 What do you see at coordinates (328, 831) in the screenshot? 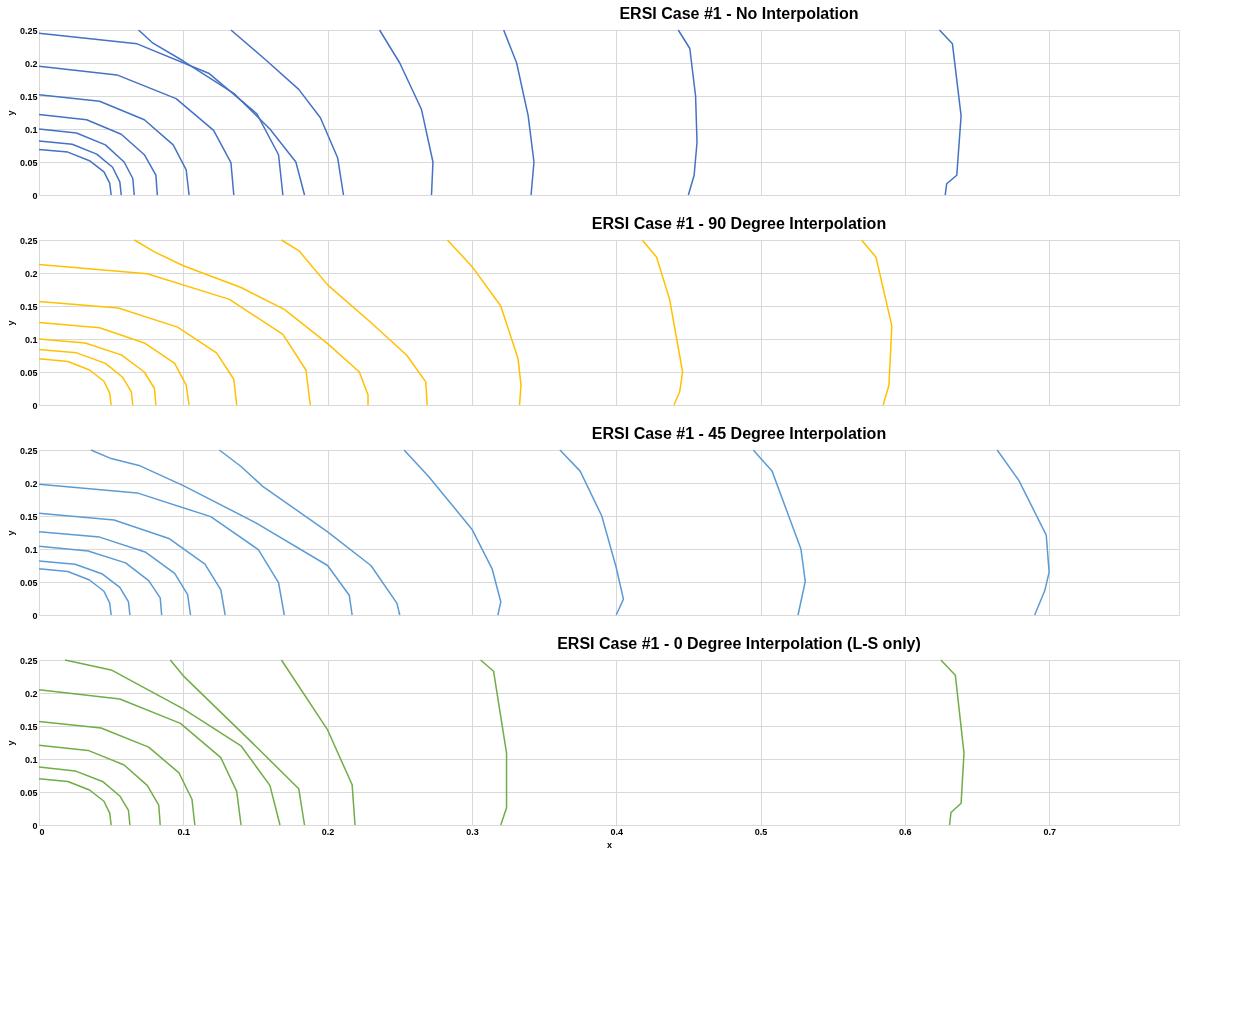
I see `x-tick-label: 0.2` at bounding box center [328, 831].